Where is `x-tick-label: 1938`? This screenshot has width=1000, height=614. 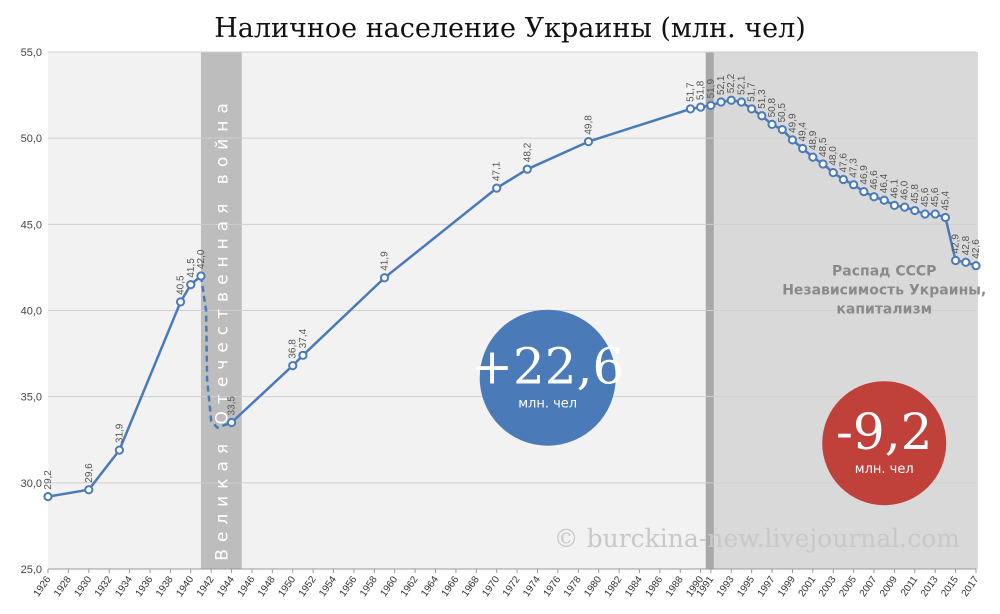 x-tick-label: 1938 is located at coordinates (165, 586).